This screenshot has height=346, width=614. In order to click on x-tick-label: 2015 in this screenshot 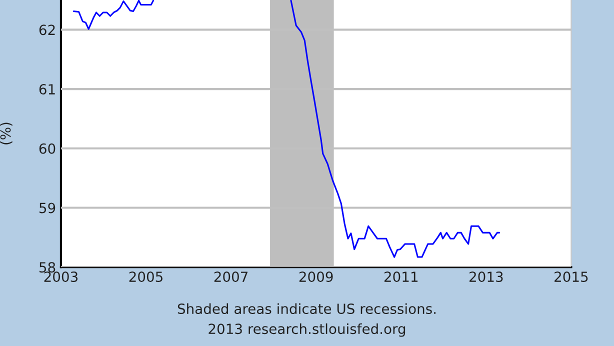, I will do `click(571, 277)`.